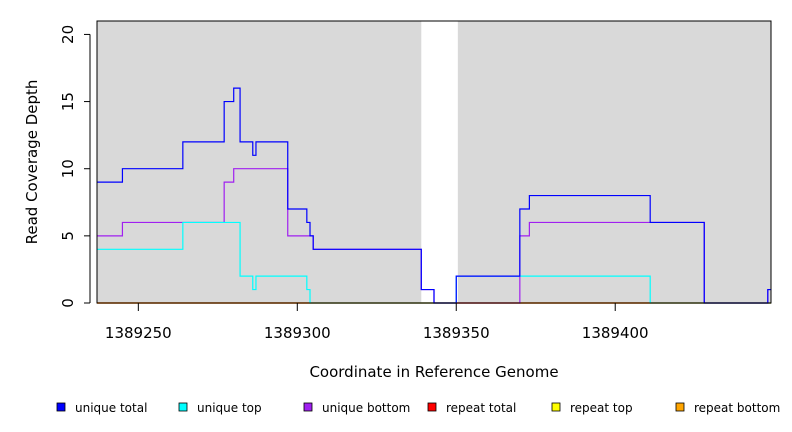 The height and width of the screenshot is (432, 792). I want to click on y-tick-label: 5, so click(68, 236).